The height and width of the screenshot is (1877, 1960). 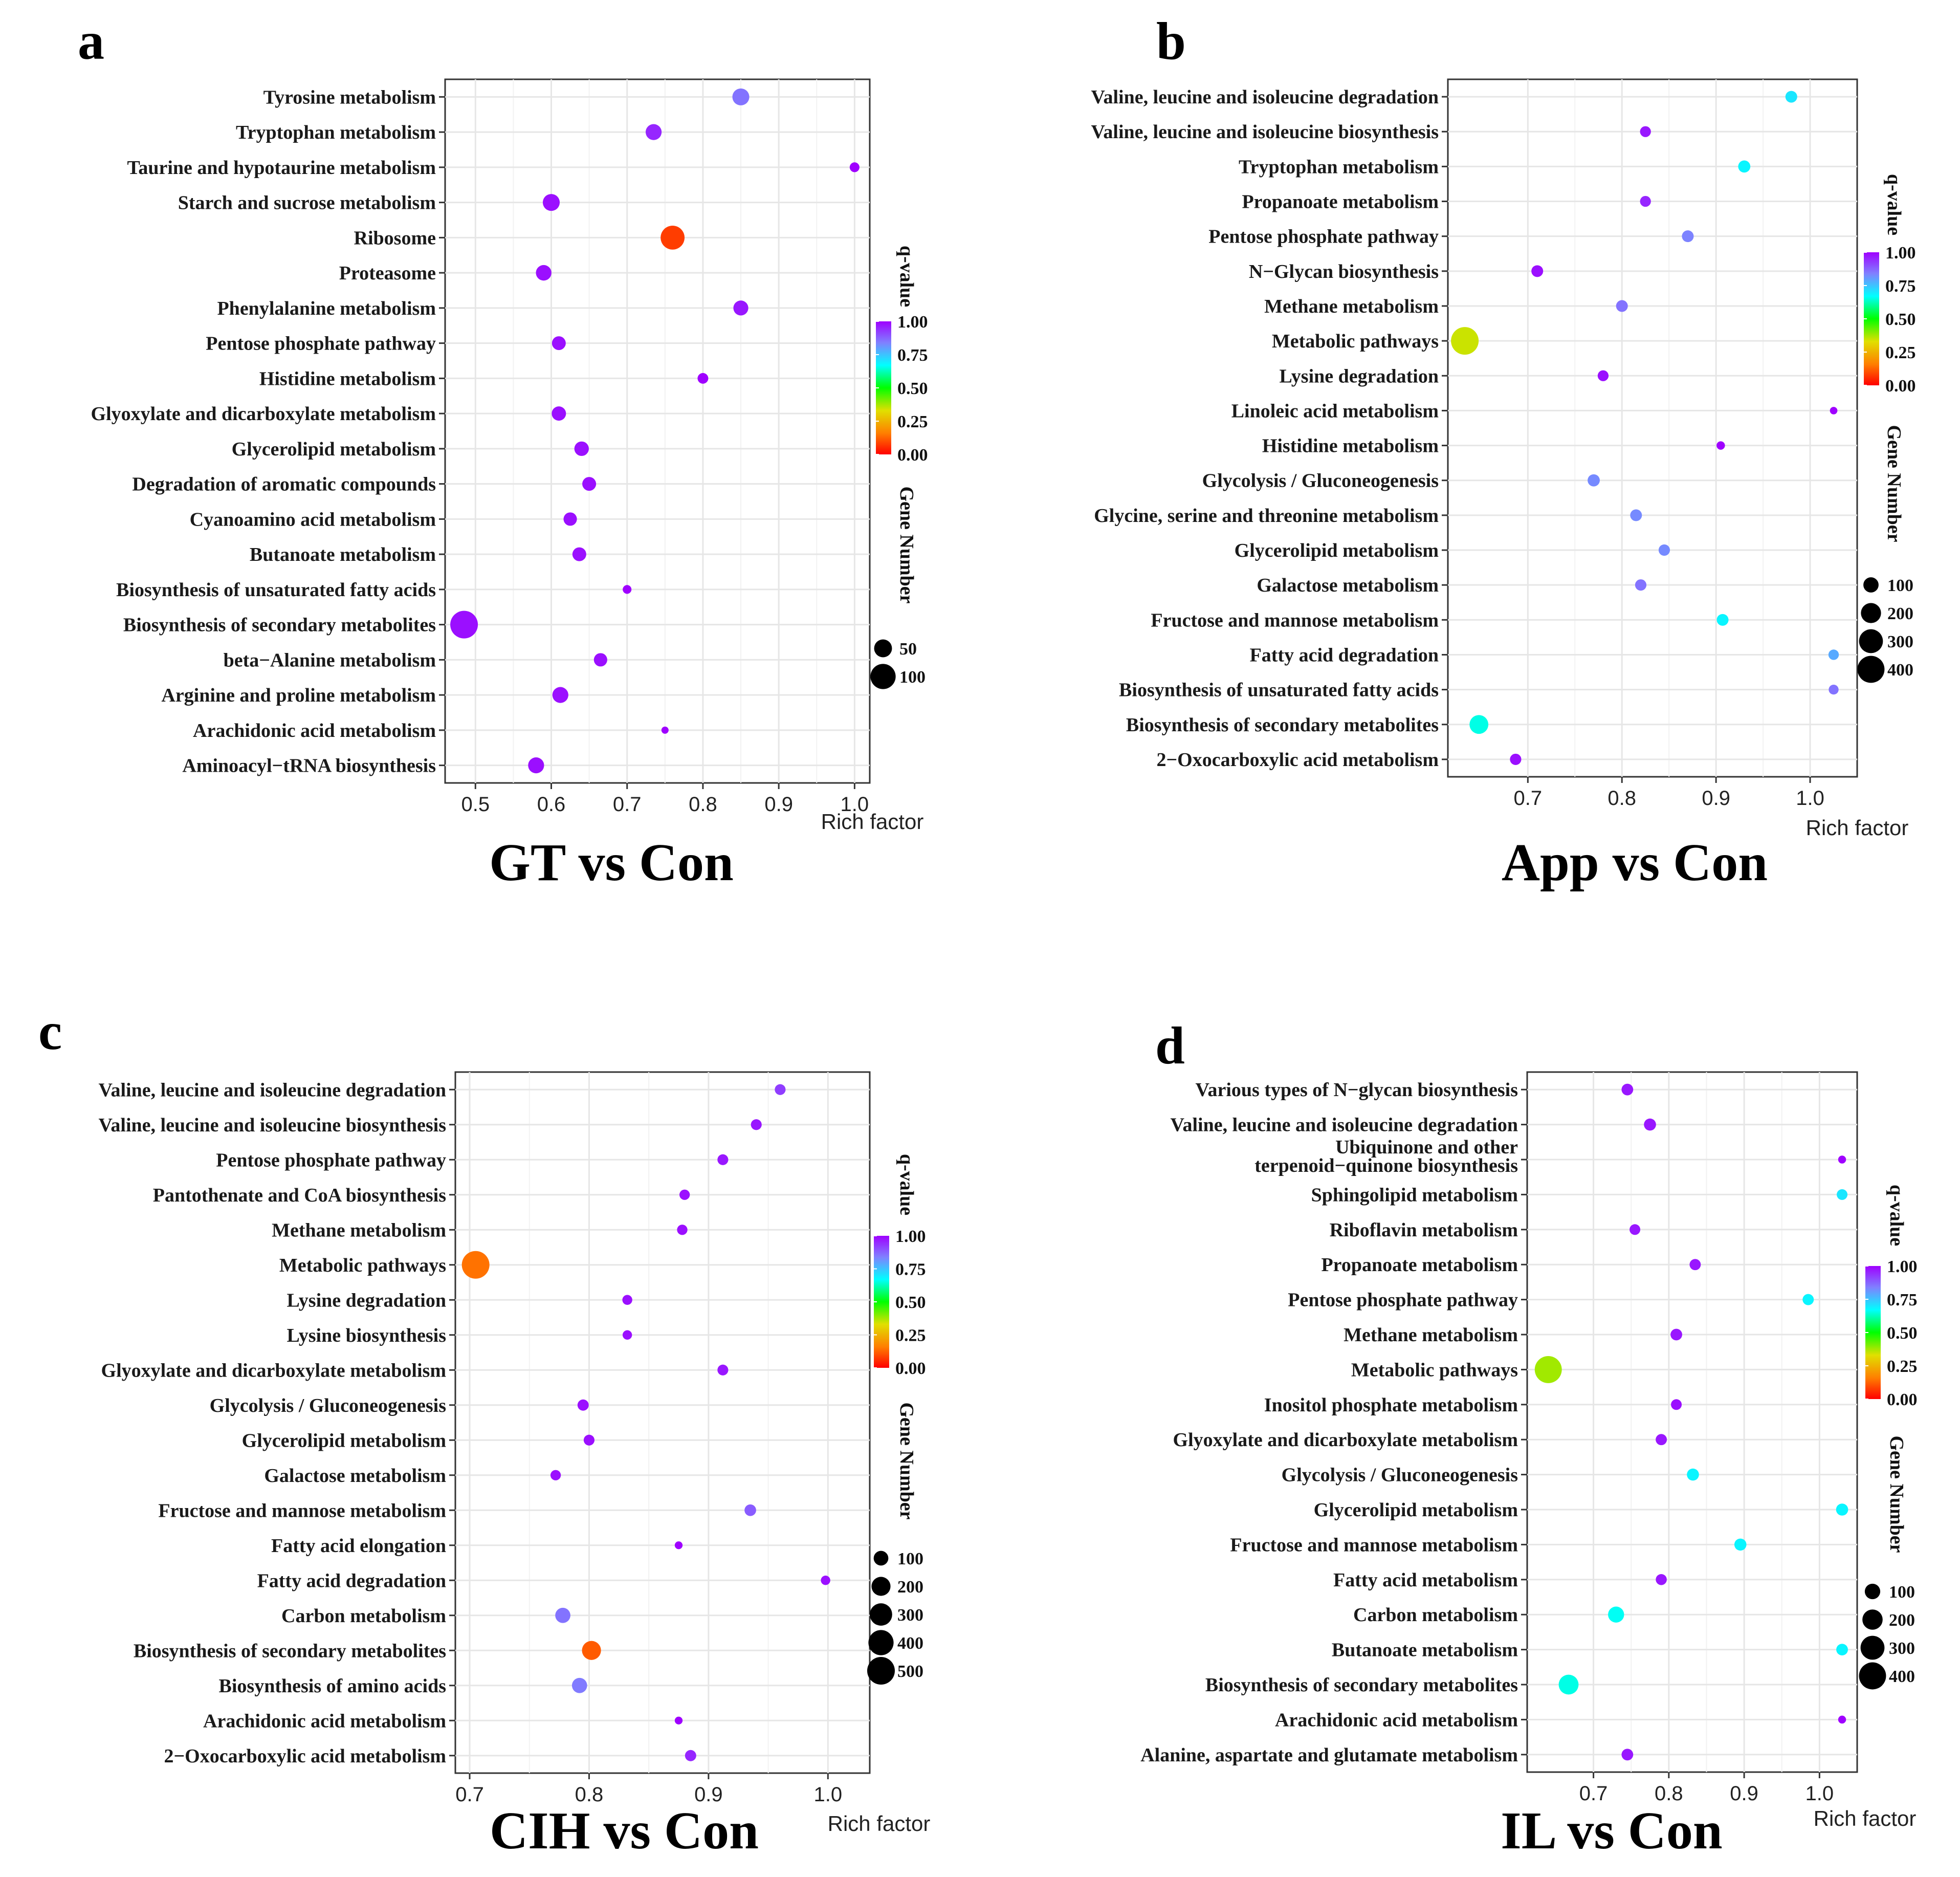 I want to click on y-tick-label: Carbon metabolism, so click(x=363, y=1616).